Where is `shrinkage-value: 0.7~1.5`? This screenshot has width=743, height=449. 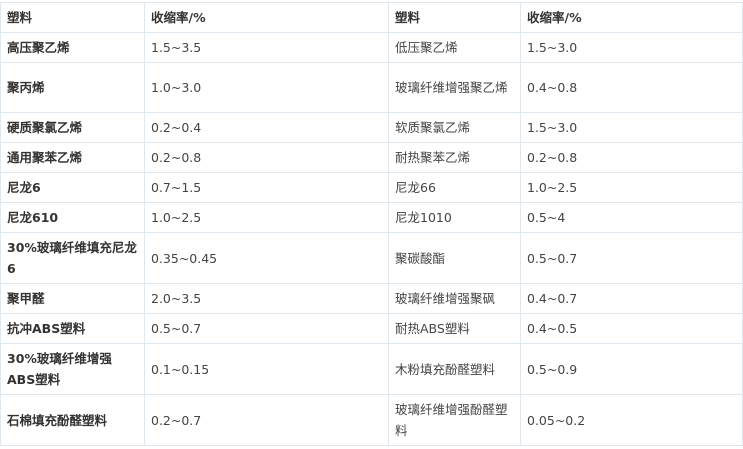
shrinkage-value: 0.7~1.5 is located at coordinates (266, 187).